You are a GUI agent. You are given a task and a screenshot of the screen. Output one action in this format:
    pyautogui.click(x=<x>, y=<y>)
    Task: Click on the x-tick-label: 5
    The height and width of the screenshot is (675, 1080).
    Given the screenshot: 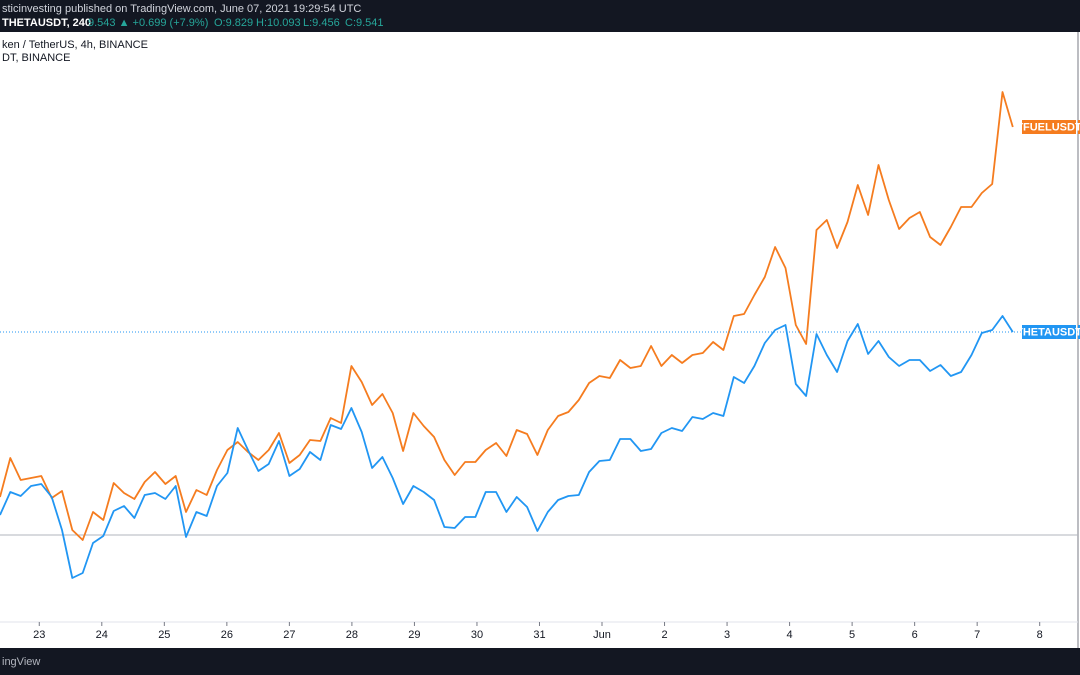 What is the action you would take?
    pyautogui.click(x=852, y=635)
    